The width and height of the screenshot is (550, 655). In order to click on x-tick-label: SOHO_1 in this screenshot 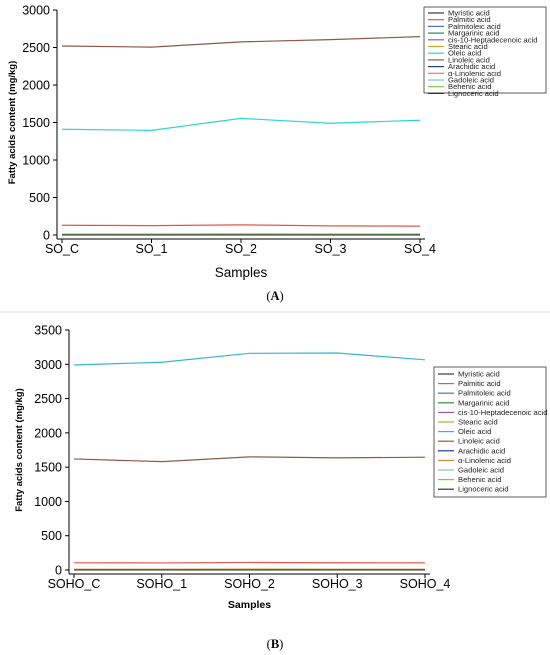, I will do `click(161, 584)`.